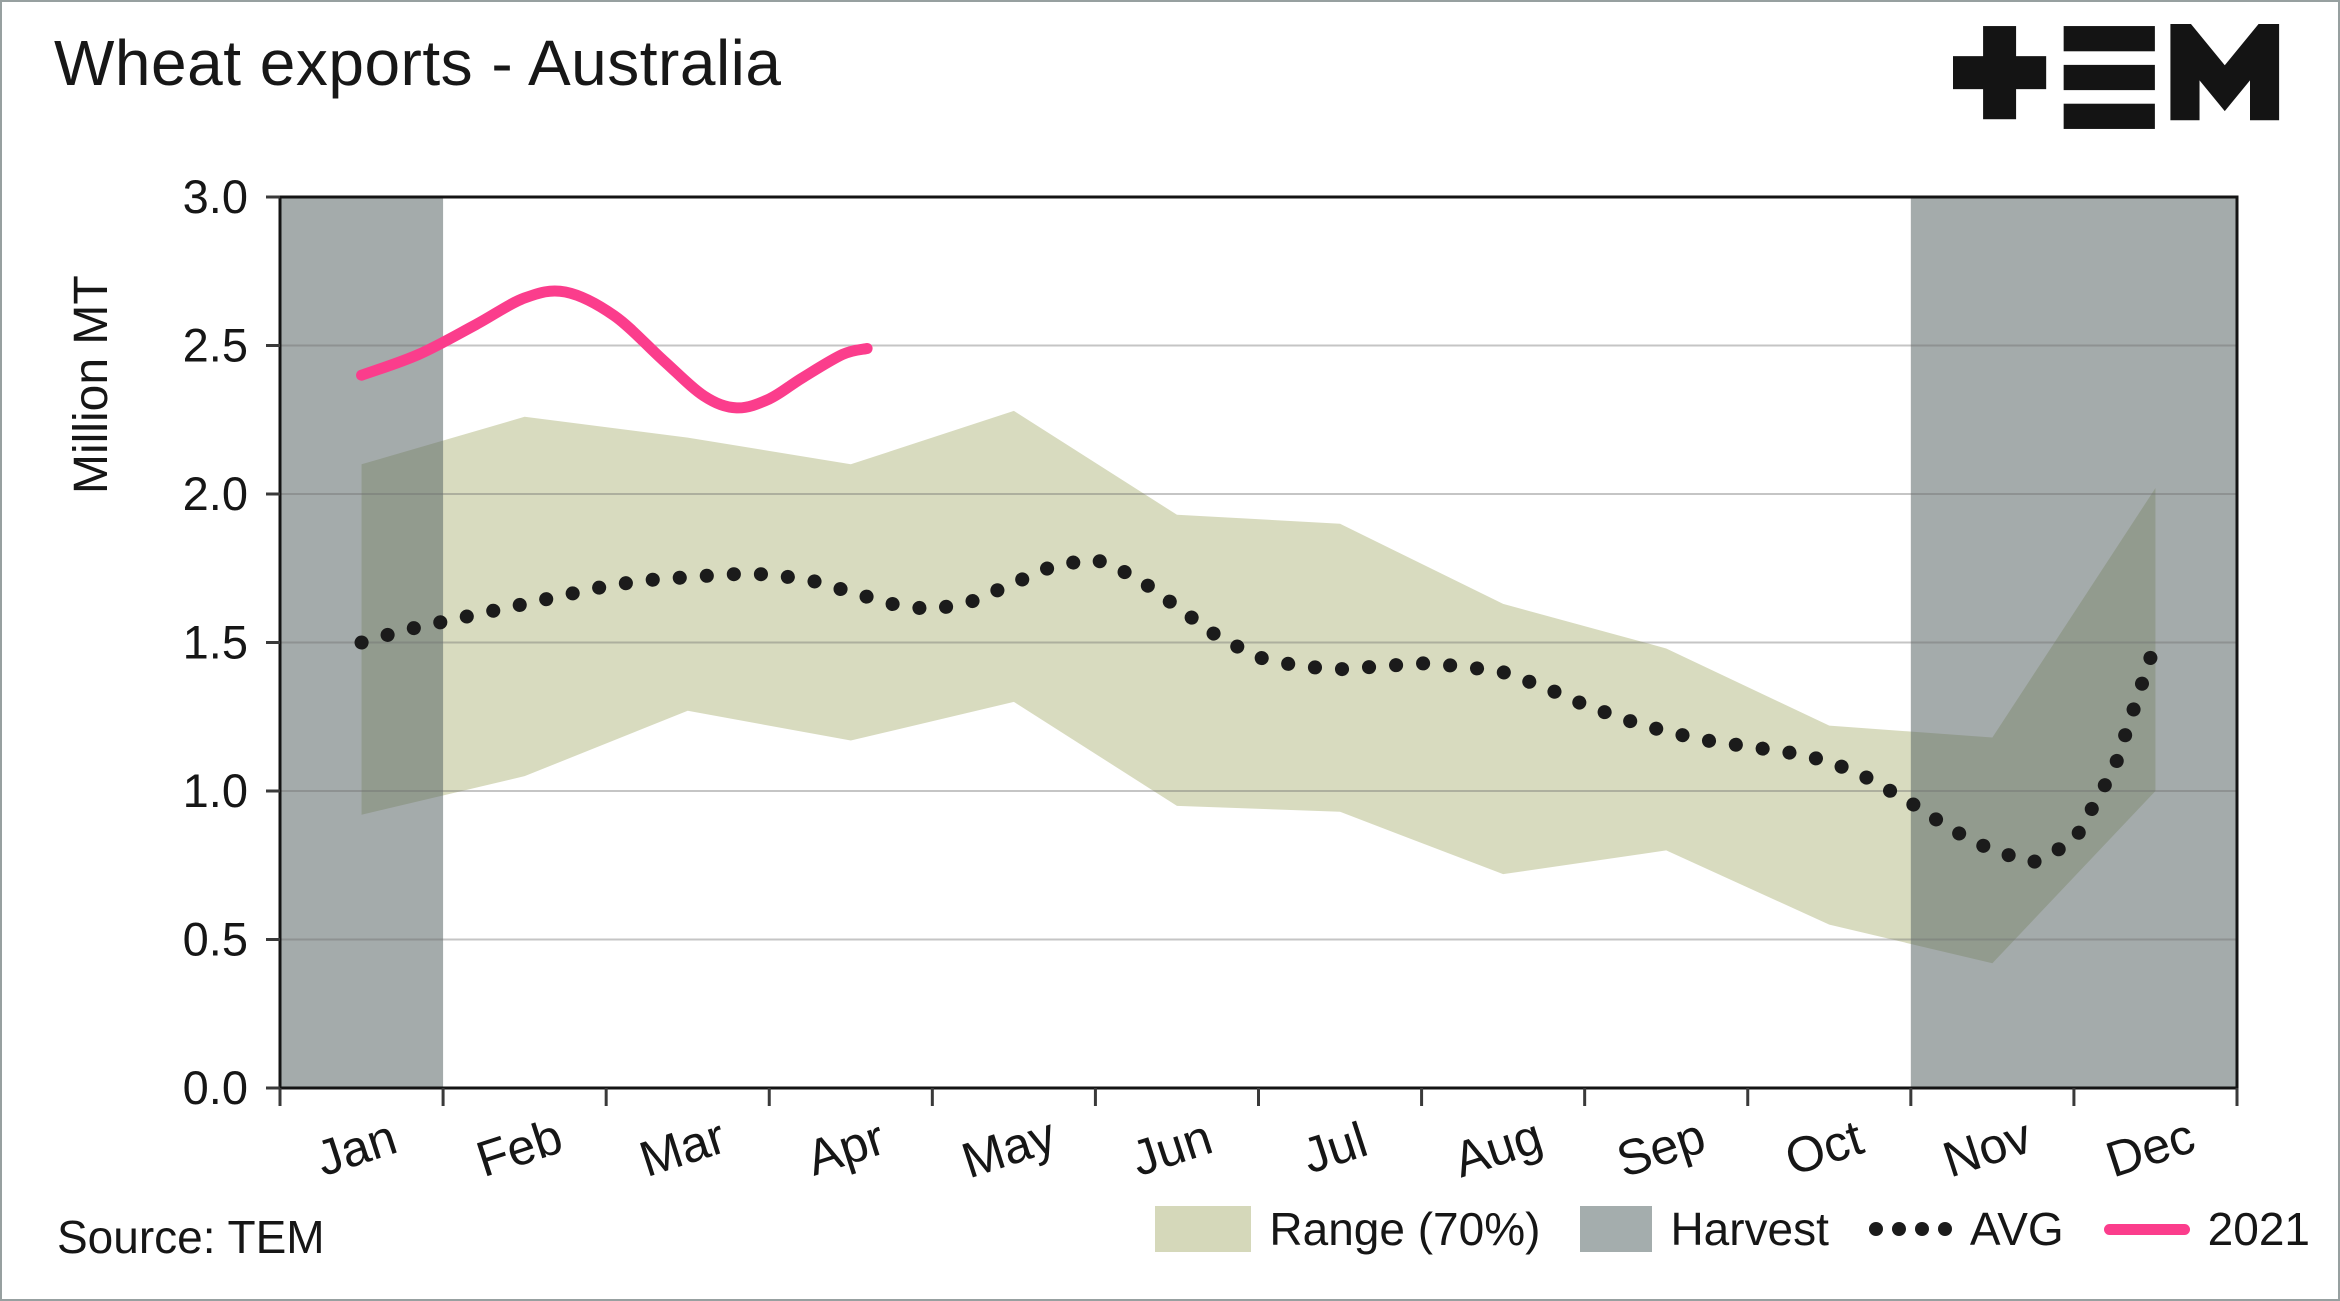 The image size is (2340, 1301). I want to click on source-note: Source: TEM, so click(191, 1237).